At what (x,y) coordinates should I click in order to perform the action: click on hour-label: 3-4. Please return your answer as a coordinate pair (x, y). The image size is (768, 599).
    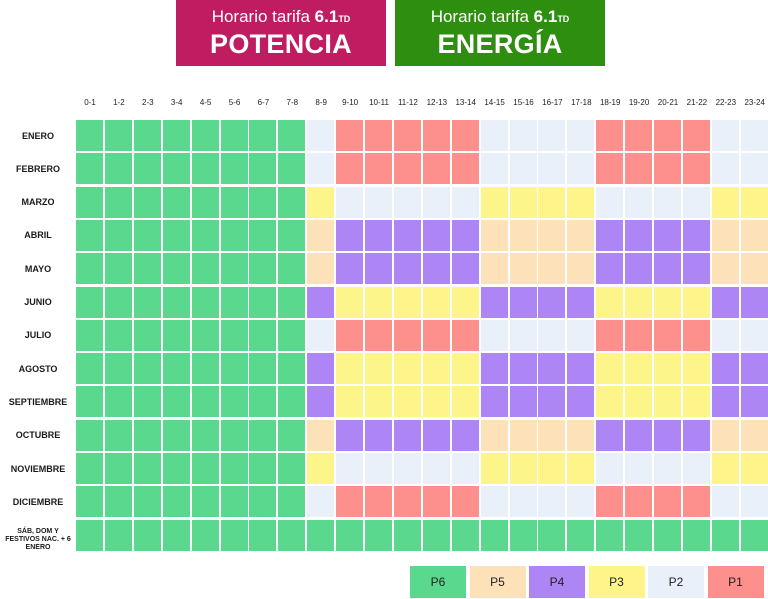
    Looking at the image, I should click on (176, 102).